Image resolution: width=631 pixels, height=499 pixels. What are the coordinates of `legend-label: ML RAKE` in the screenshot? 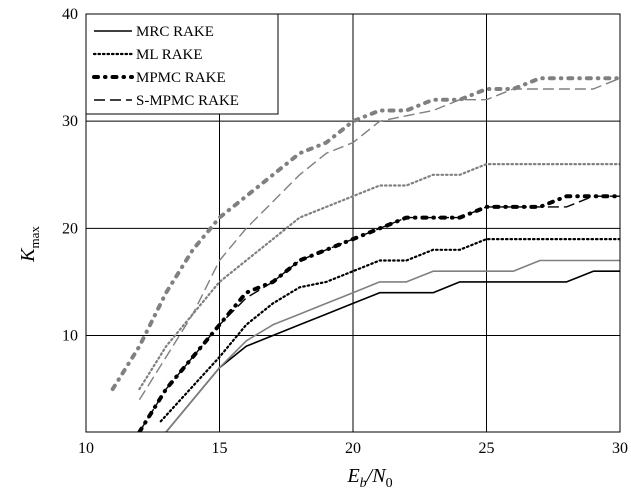 It's located at (169, 55).